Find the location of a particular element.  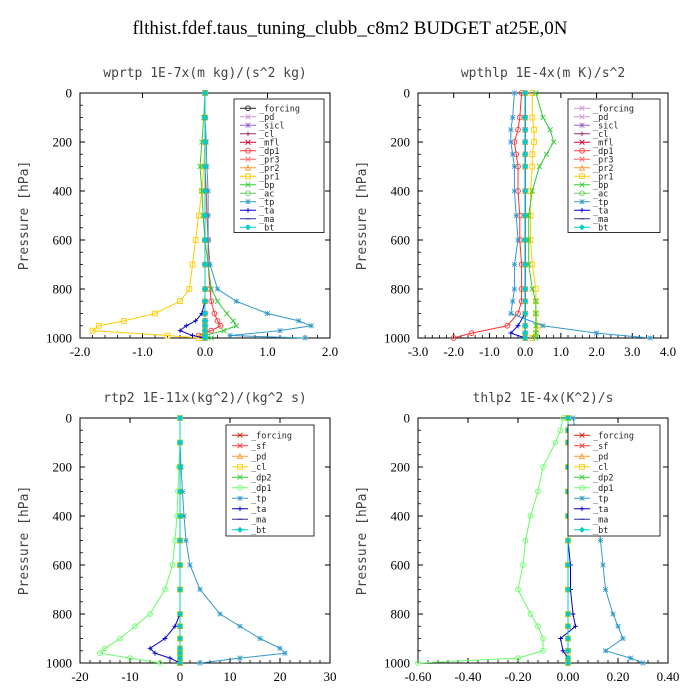

y-tick-label: 600 is located at coordinates (63, 565).